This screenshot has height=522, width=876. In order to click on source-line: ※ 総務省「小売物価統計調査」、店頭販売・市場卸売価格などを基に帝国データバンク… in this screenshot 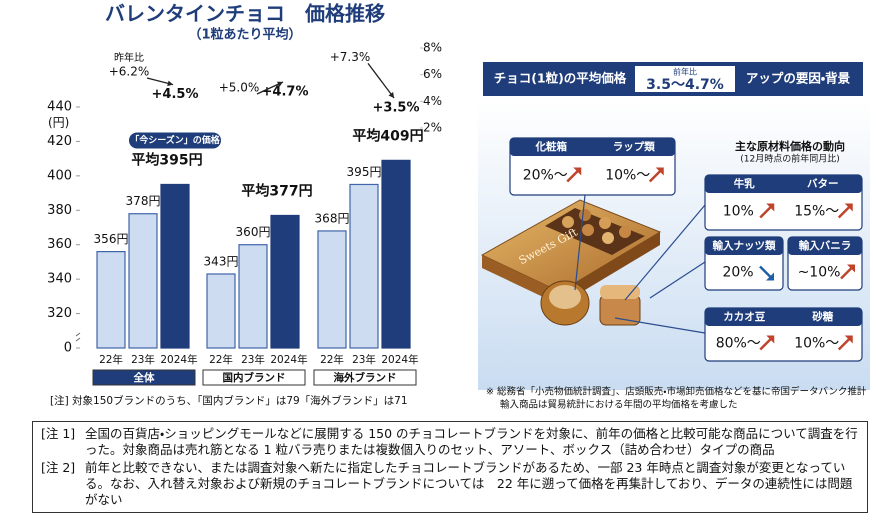, I will do `click(676, 392)`.